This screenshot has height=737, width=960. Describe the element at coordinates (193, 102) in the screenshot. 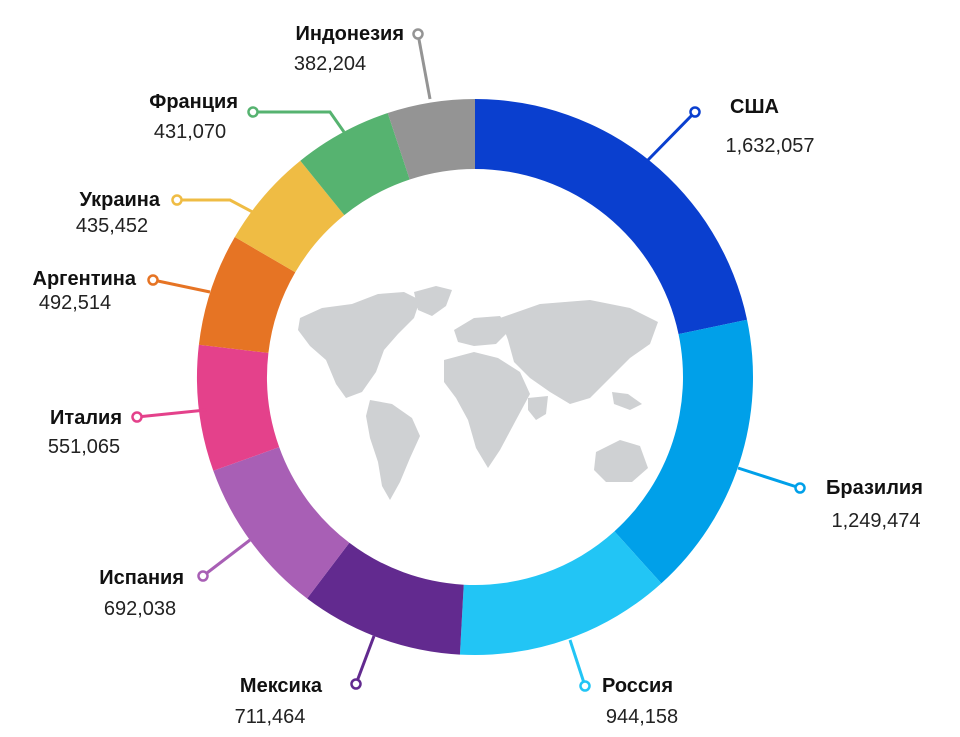

I see `category-label-9: Франция` at that location.